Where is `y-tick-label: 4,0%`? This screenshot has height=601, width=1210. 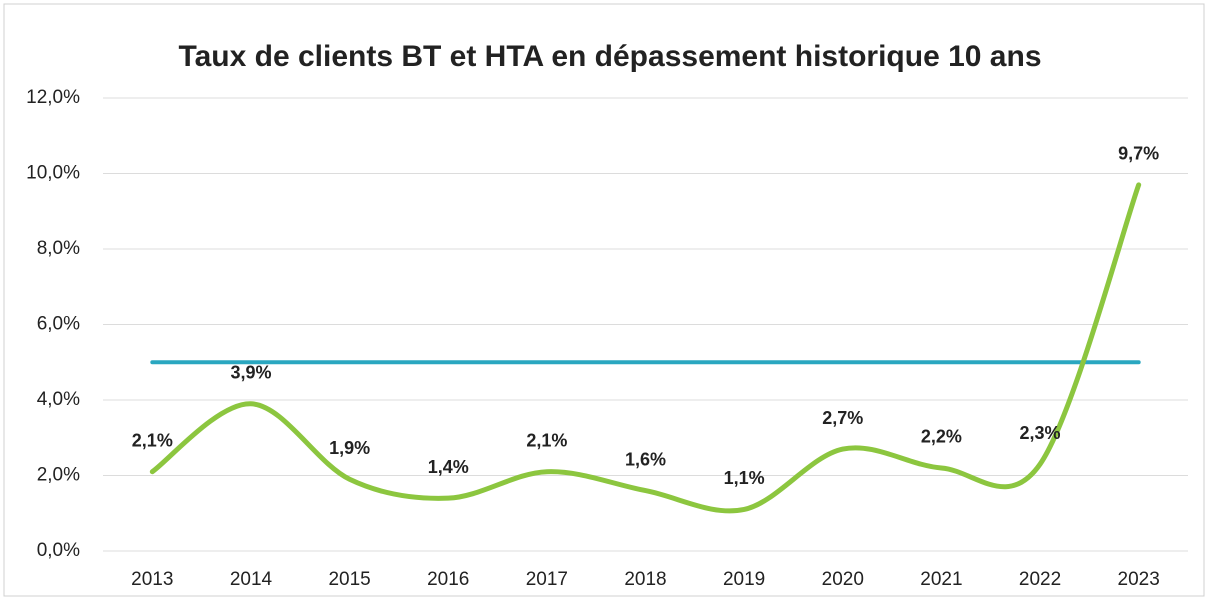 y-tick-label: 4,0% is located at coordinates (58, 399).